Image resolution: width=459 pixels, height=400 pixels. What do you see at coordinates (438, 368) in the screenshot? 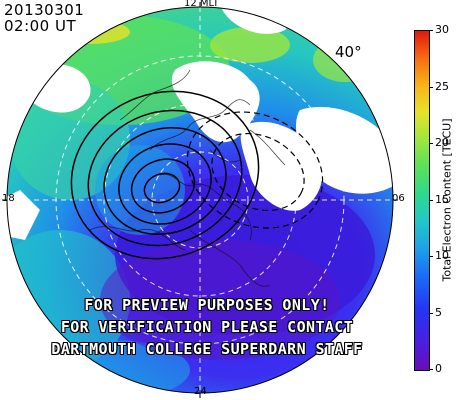
I see `colorbar-tick-label: 0` at bounding box center [438, 368].